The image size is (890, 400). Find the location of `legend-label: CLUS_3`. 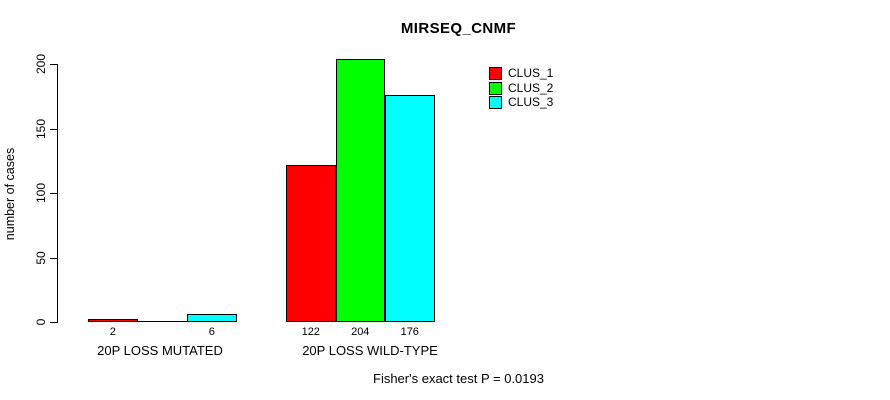

legend-label: CLUS_3 is located at coordinates (531, 102).